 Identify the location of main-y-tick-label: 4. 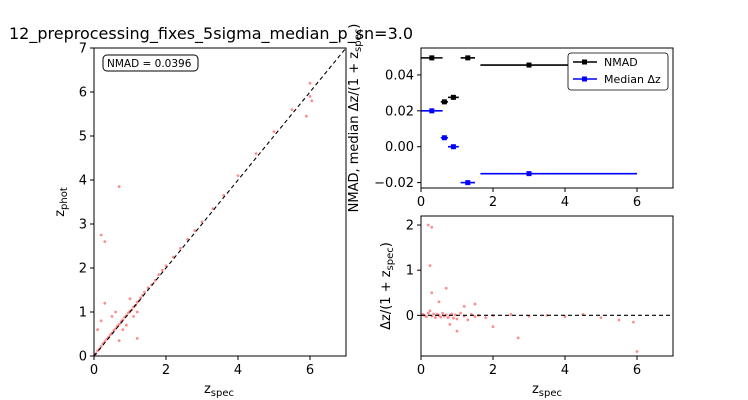
(83, 181).